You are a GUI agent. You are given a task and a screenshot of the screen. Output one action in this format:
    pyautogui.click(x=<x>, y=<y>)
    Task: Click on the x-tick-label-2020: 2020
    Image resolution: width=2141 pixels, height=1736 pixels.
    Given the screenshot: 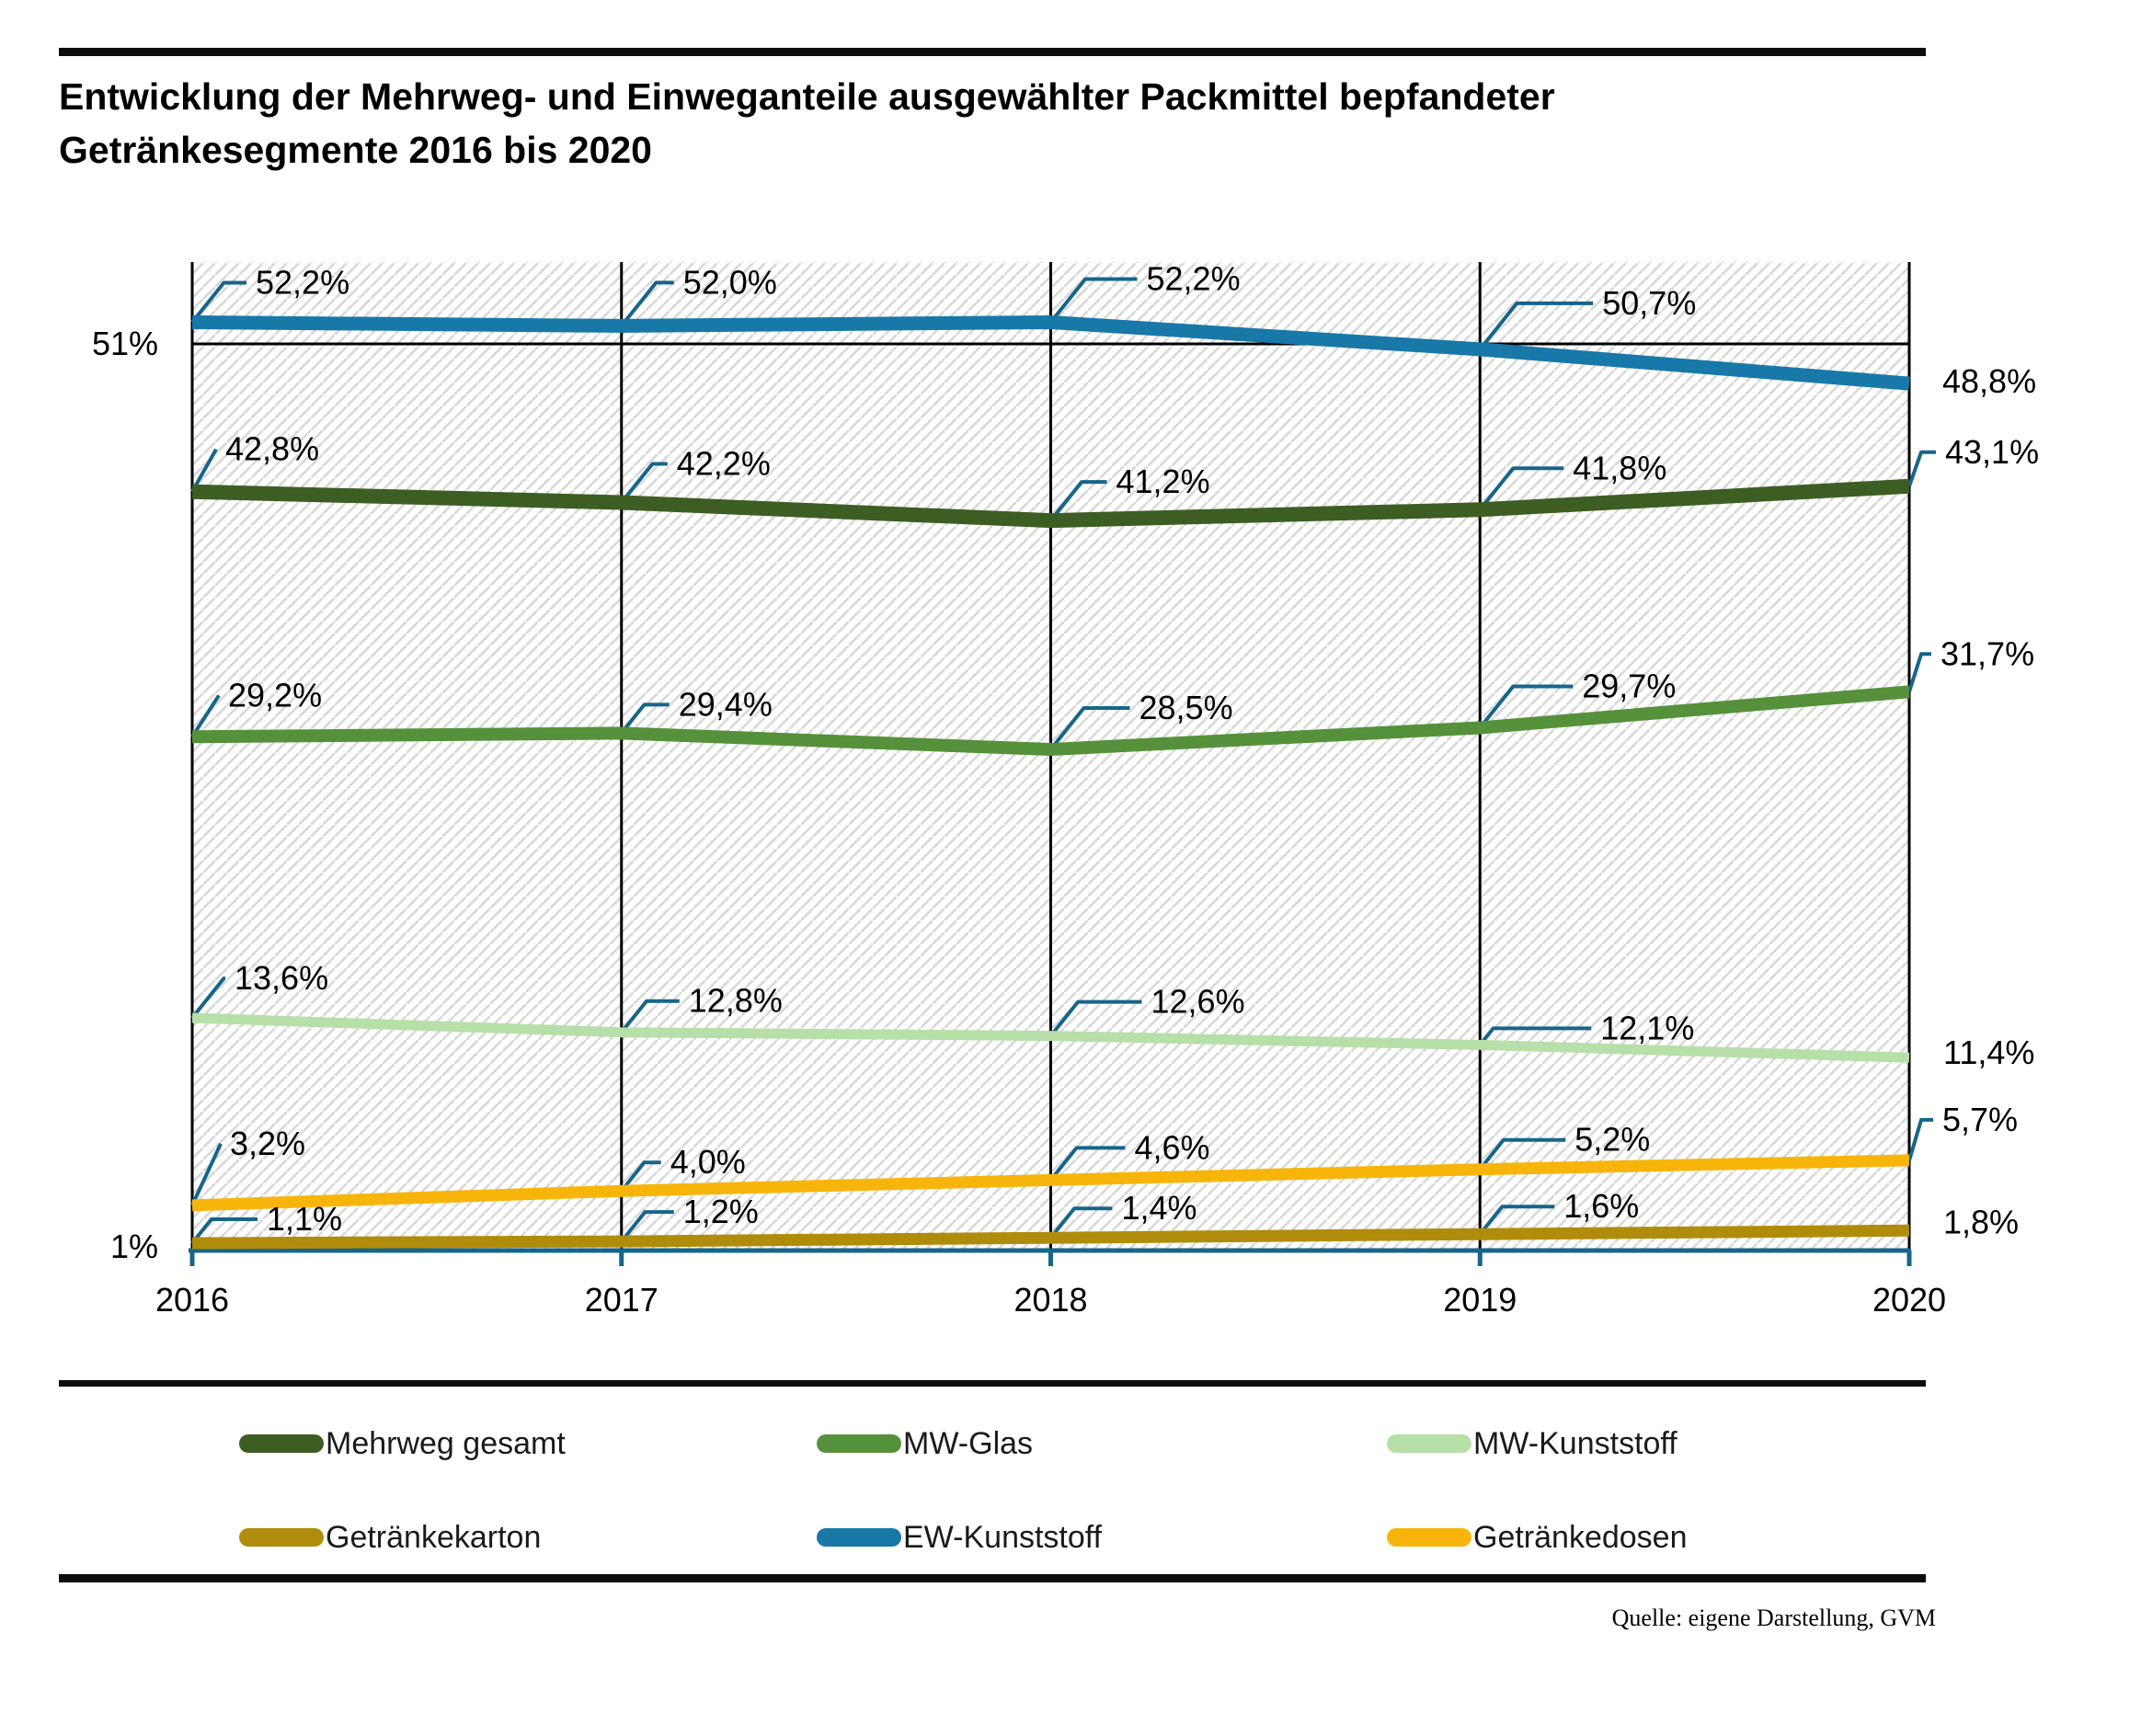 What is the action you would take?
    pyautogui.click(x=1909, y=1300)
    